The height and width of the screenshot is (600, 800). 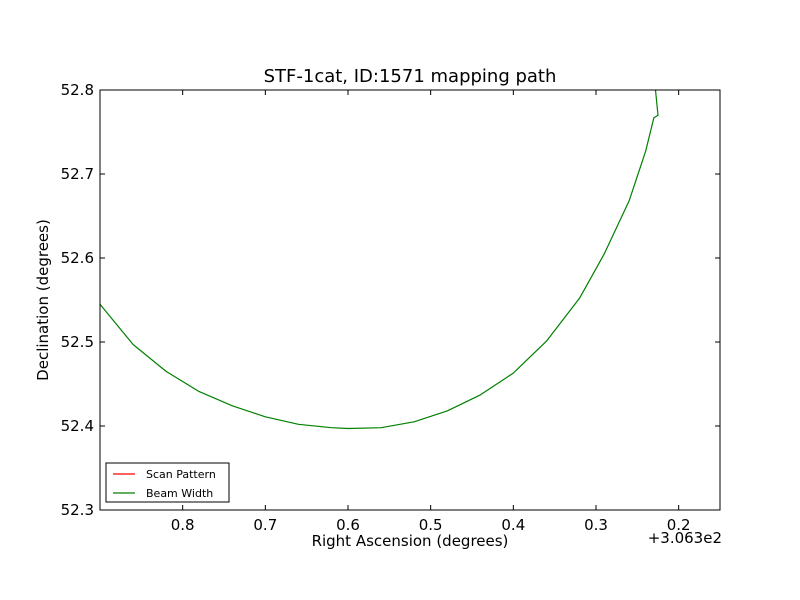 What do you see at coordinates (431, 525) in the screenshot?
I see `x-tick-label: 0.5` at bounding box center [431, 525].